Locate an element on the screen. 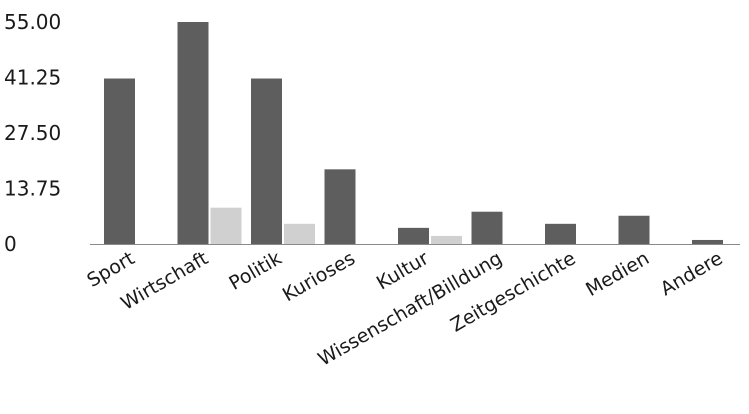  y-tick-label: 27.50 is located at coordinates (32, 133).